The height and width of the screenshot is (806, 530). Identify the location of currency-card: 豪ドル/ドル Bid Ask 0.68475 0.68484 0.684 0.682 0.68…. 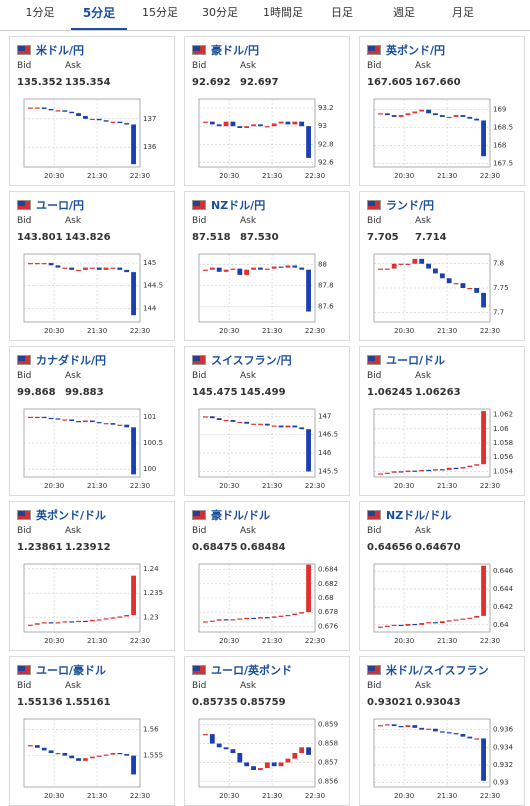
(267, 576).